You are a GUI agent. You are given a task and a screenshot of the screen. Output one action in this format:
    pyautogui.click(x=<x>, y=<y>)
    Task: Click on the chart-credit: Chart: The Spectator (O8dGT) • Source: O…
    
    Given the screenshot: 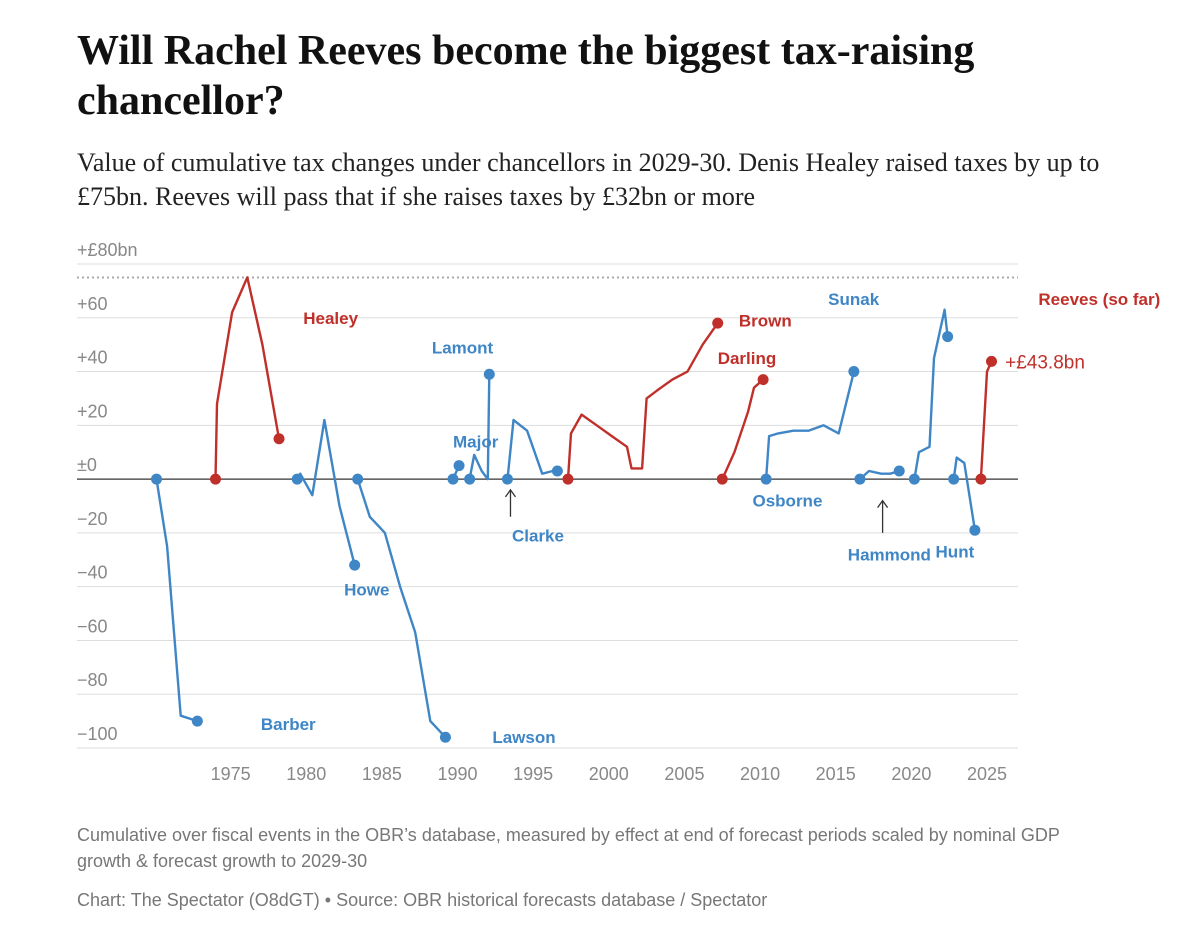 What is the action you would take?
    pyautogui.click(x=597, y=900)
    